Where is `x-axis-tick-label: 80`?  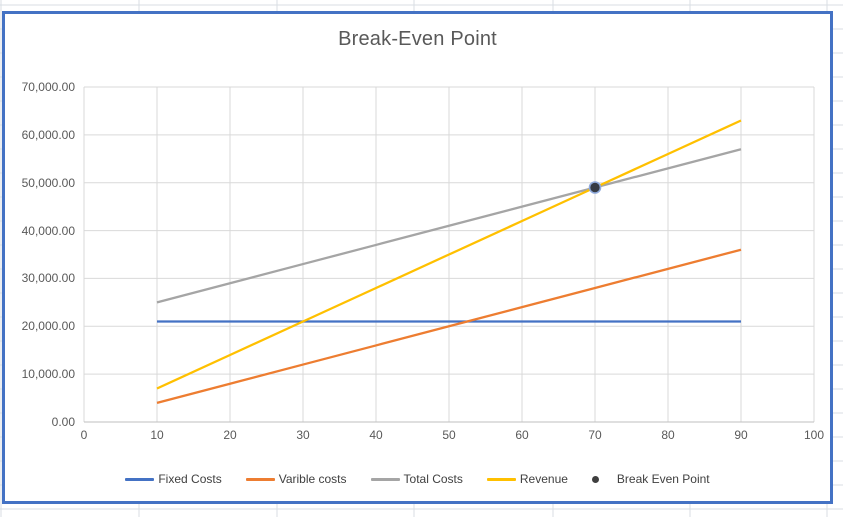
x-axis-tick-label: 80 is located at coordinates (668, 435).